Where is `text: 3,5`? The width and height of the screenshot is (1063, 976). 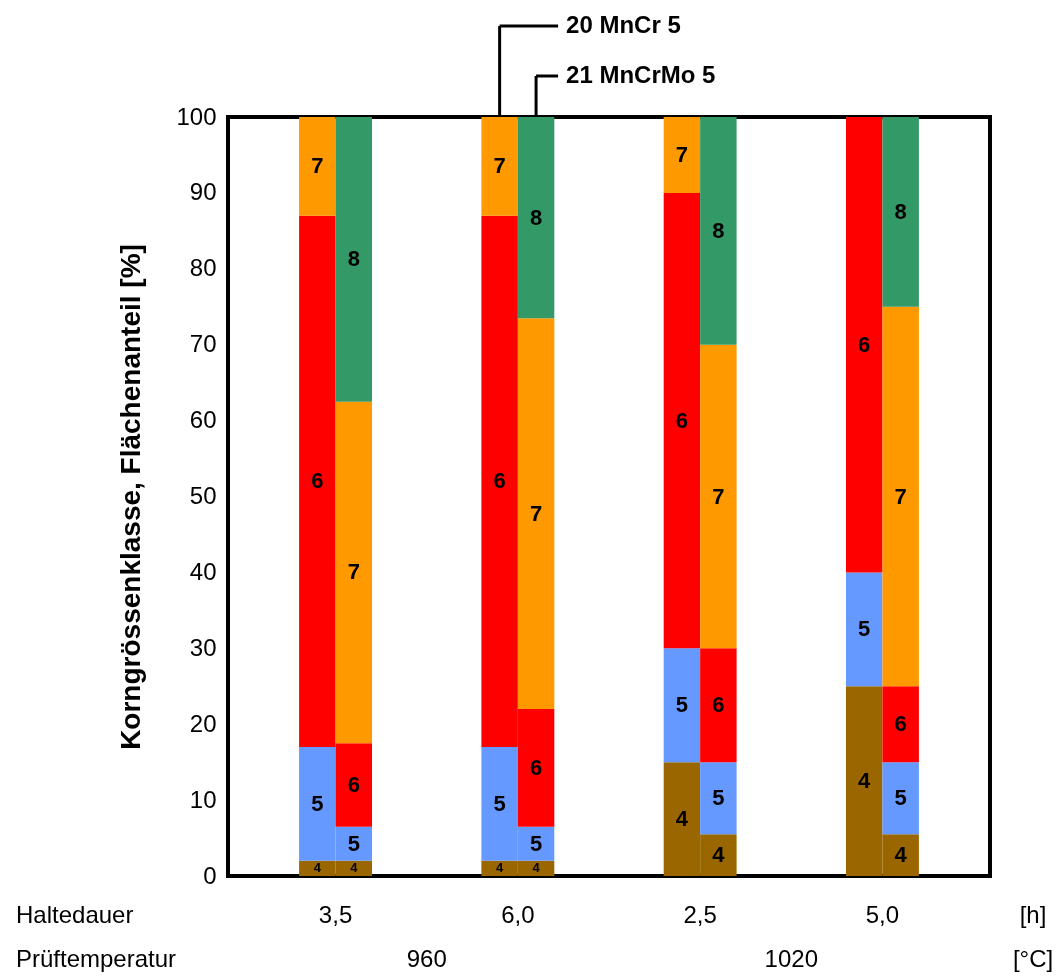 text: 3,5 is located at coordinates (335, 914).